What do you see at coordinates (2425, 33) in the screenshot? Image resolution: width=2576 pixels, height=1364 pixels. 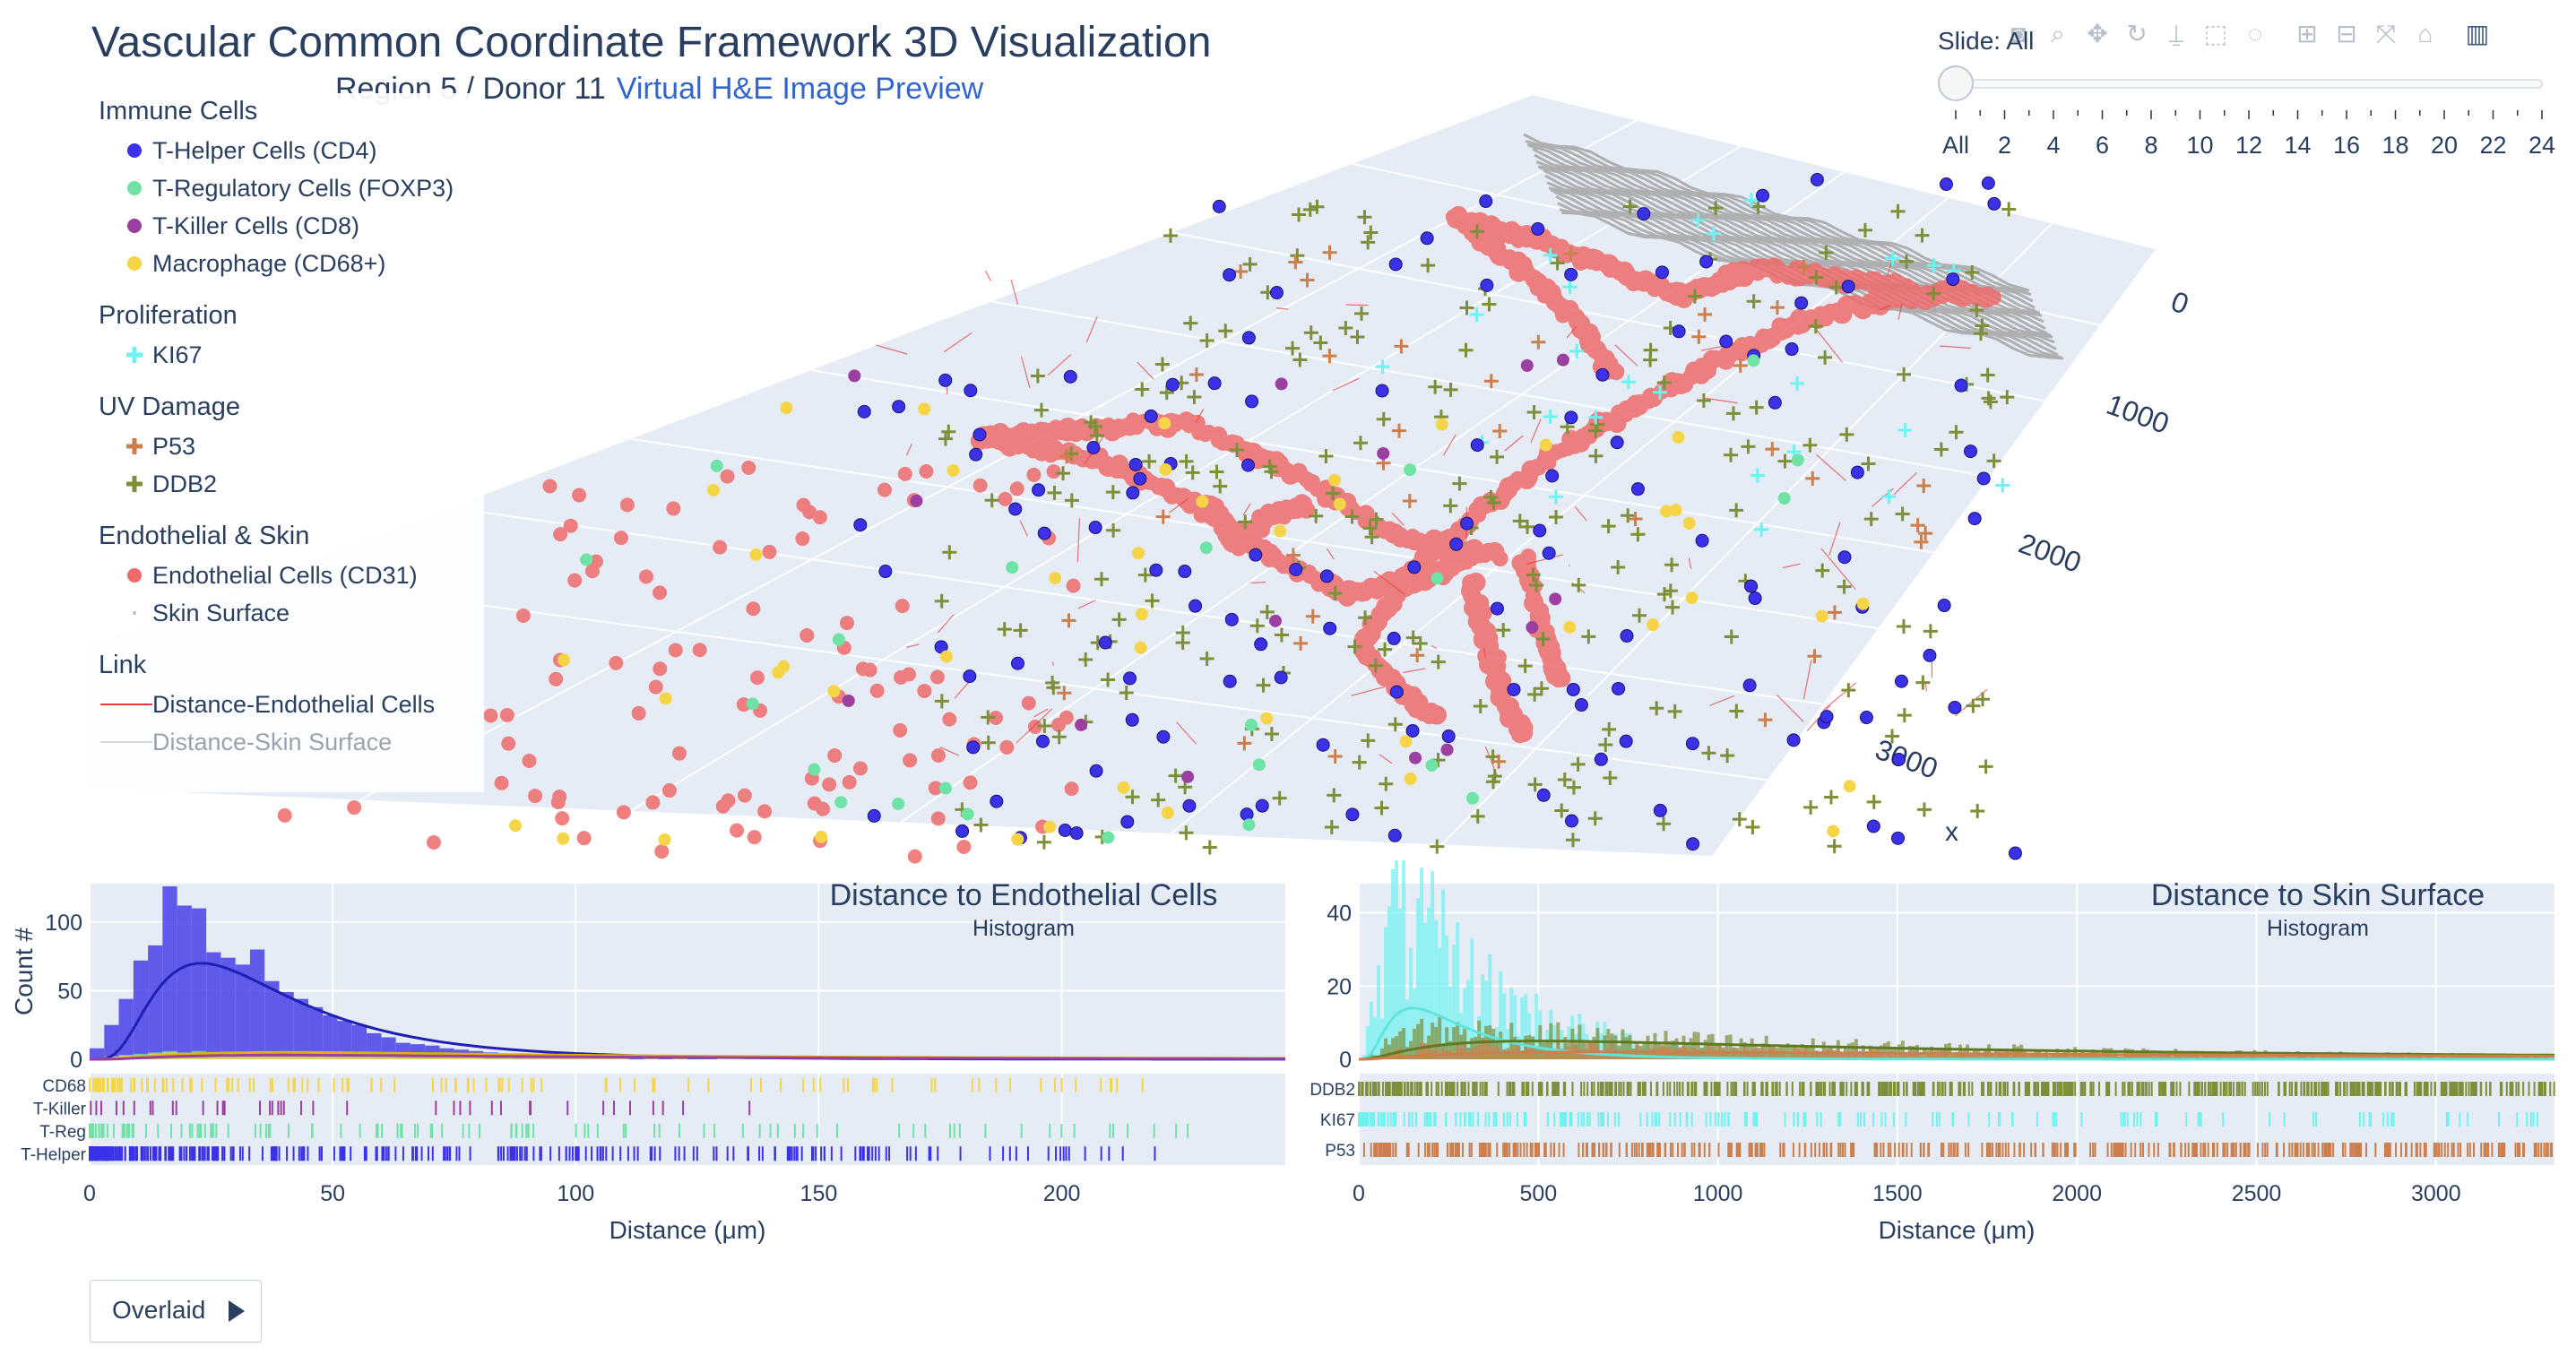 I see `reset-axes-icon: ⌂` at bounding box center [2425, 33].